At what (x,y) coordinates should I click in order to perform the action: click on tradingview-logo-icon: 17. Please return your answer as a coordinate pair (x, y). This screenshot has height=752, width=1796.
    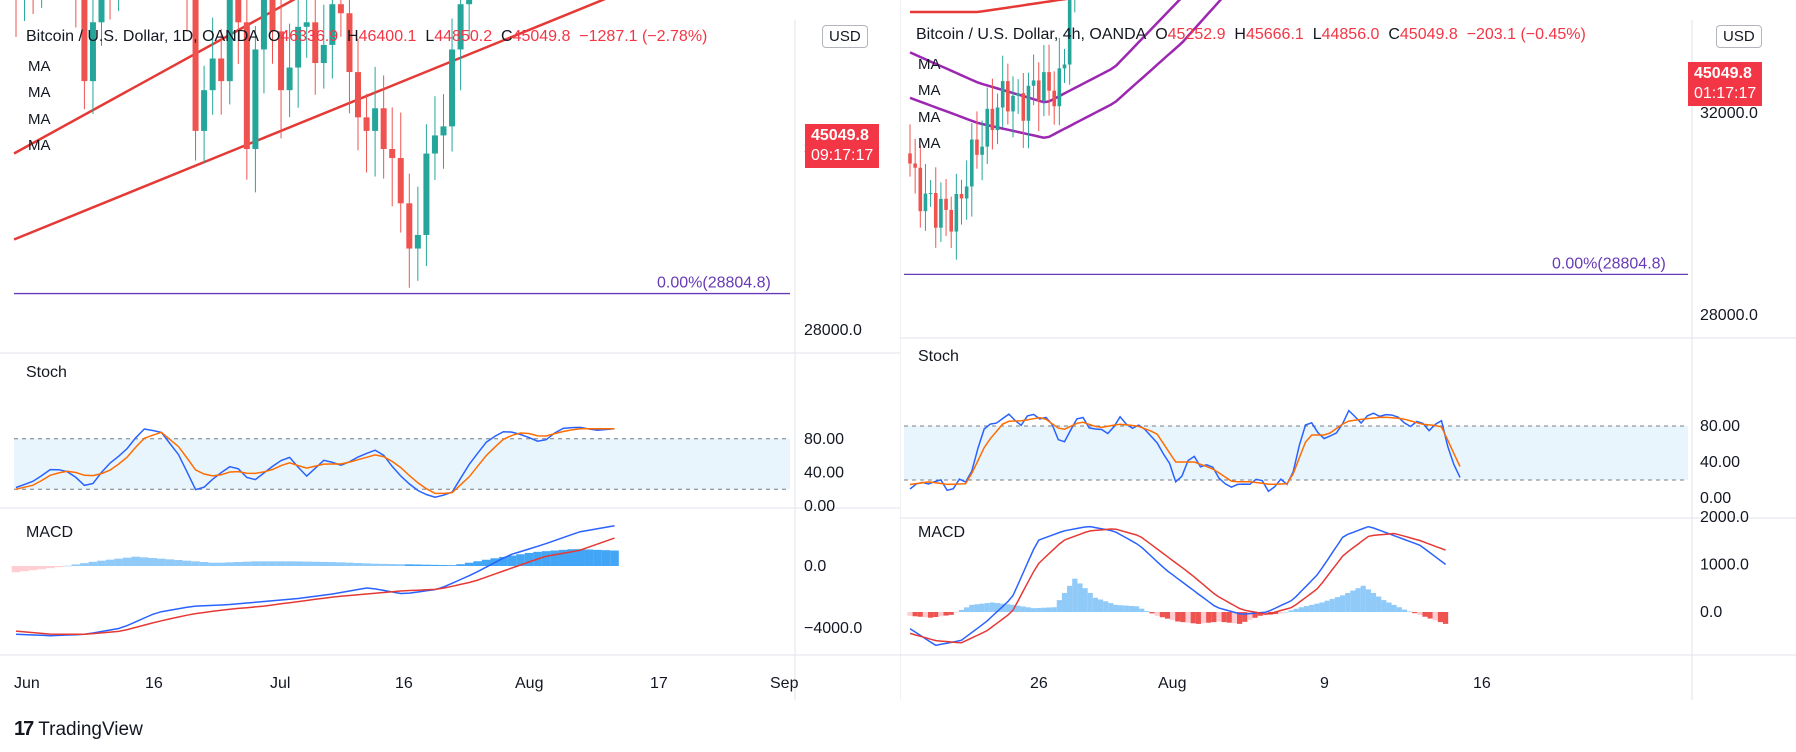
    Looking at the image, I should click on (24, 729).